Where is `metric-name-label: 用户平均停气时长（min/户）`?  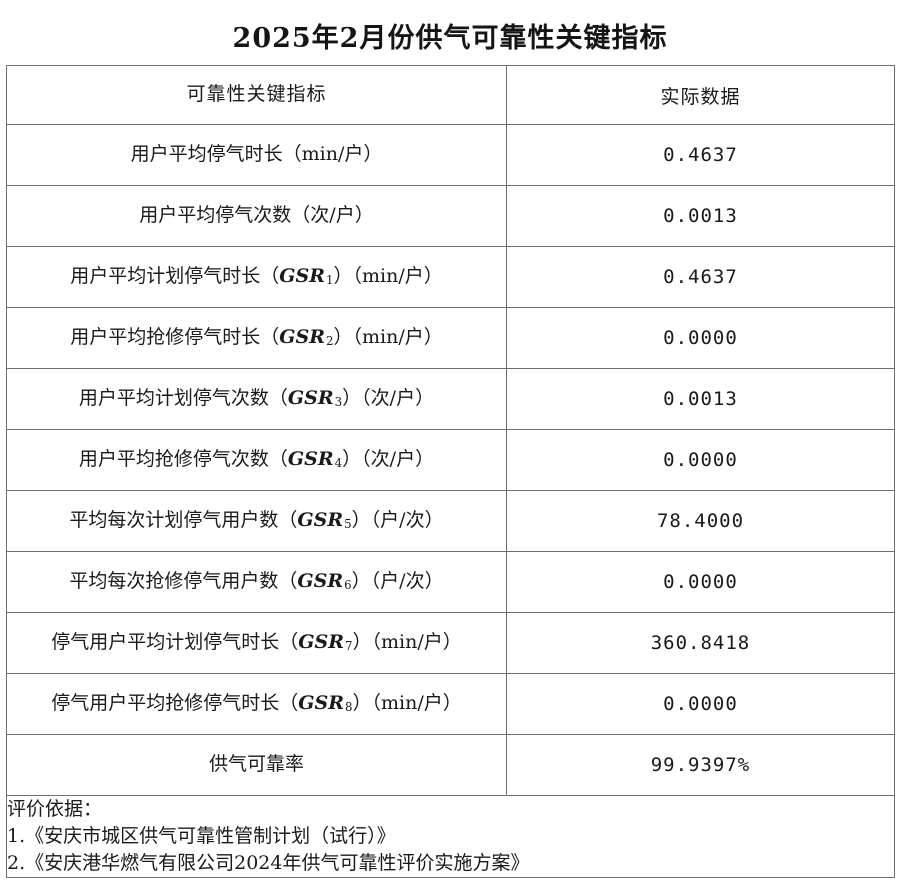
metric-name-label: 用户平均停气时长（min/户） is located at coordinates (256, 155).